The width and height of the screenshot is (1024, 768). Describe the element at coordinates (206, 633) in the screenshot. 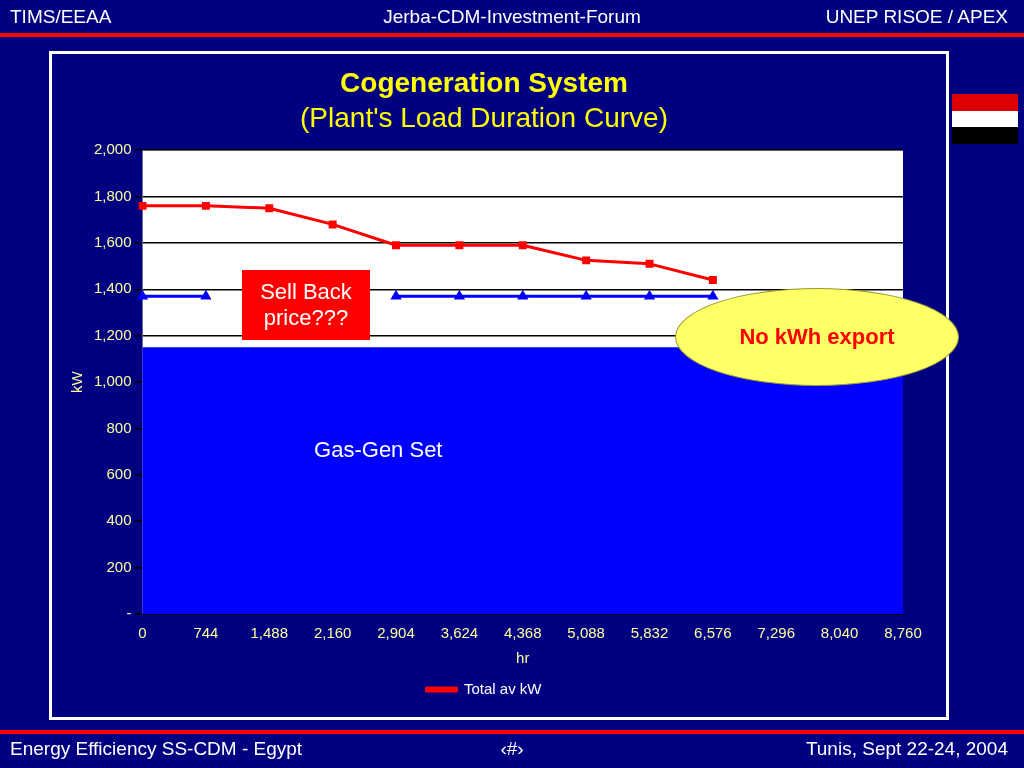

I see `x-tick-label: 744` at that location.